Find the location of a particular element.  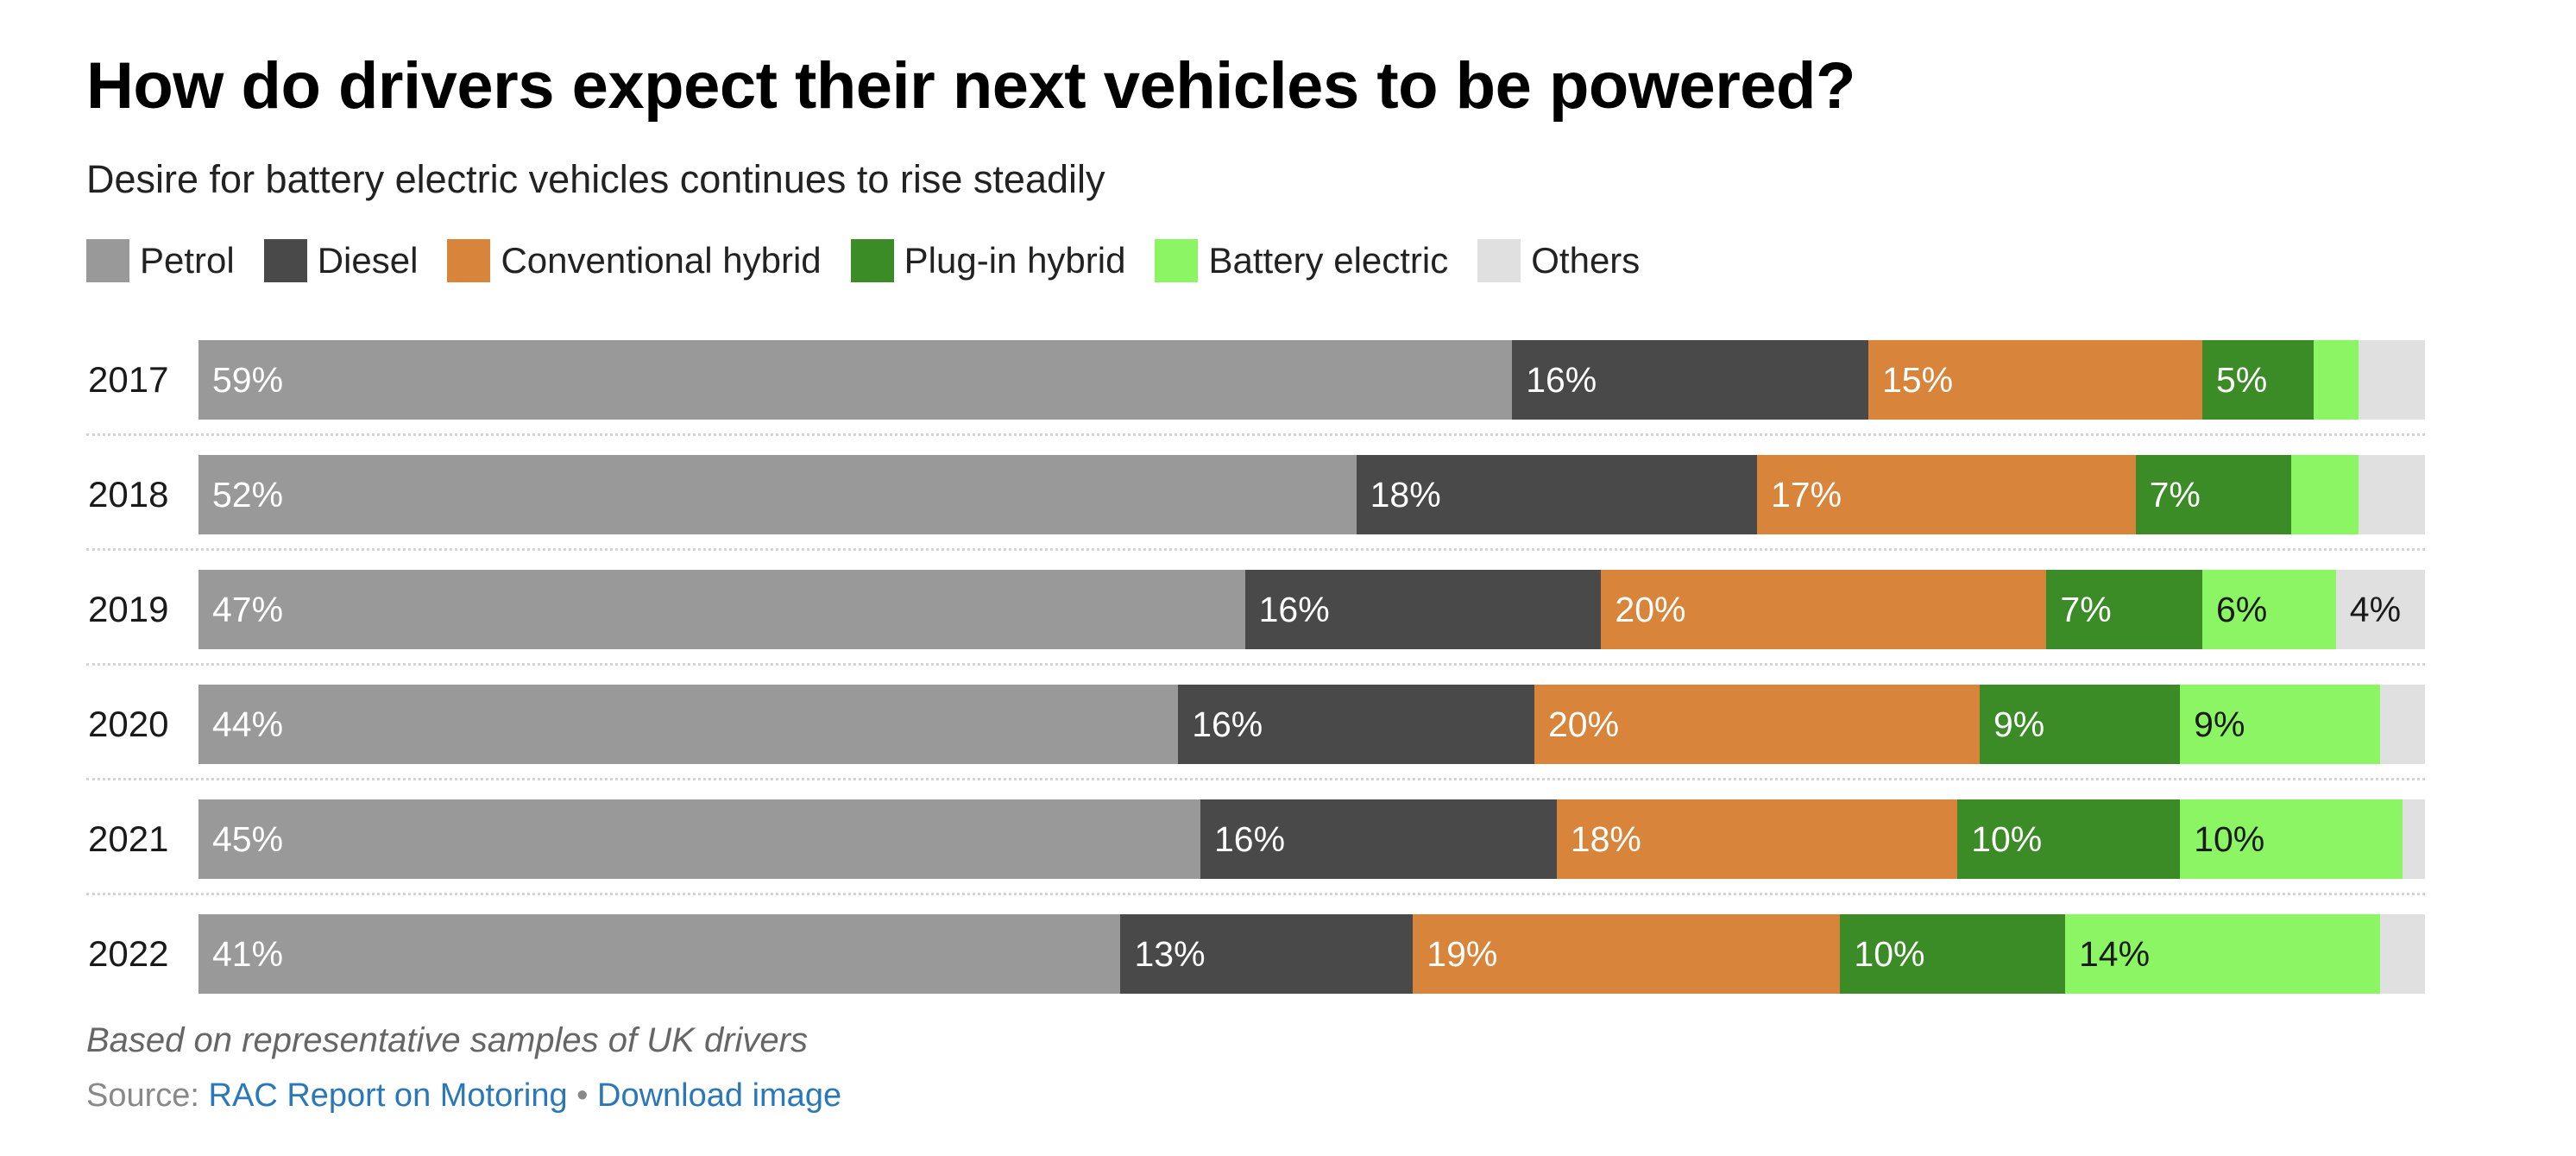

bar-segment-diesel: 13% is located at coordinates (1267, 954).